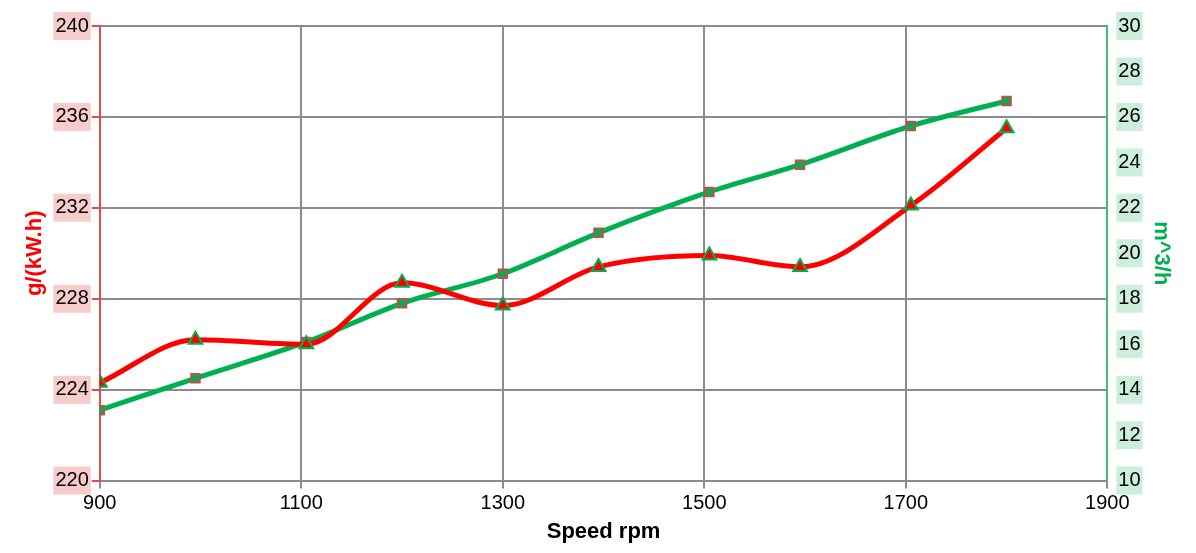 The width and height of the screenshot is (1196, 553). What do you see at coordinates (72, 115) in the screenshot?
I see `y-tick-label: 236` at bounding box center [72, 115].